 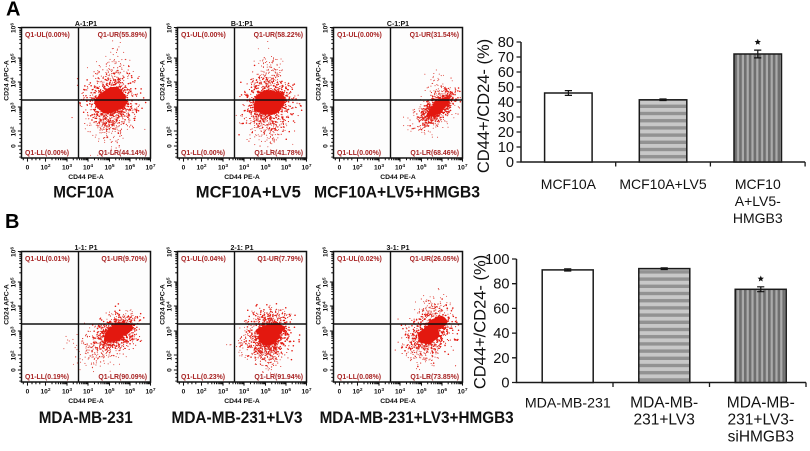 I want to click on svg-text: MCF10, so click(x=758, y=184).